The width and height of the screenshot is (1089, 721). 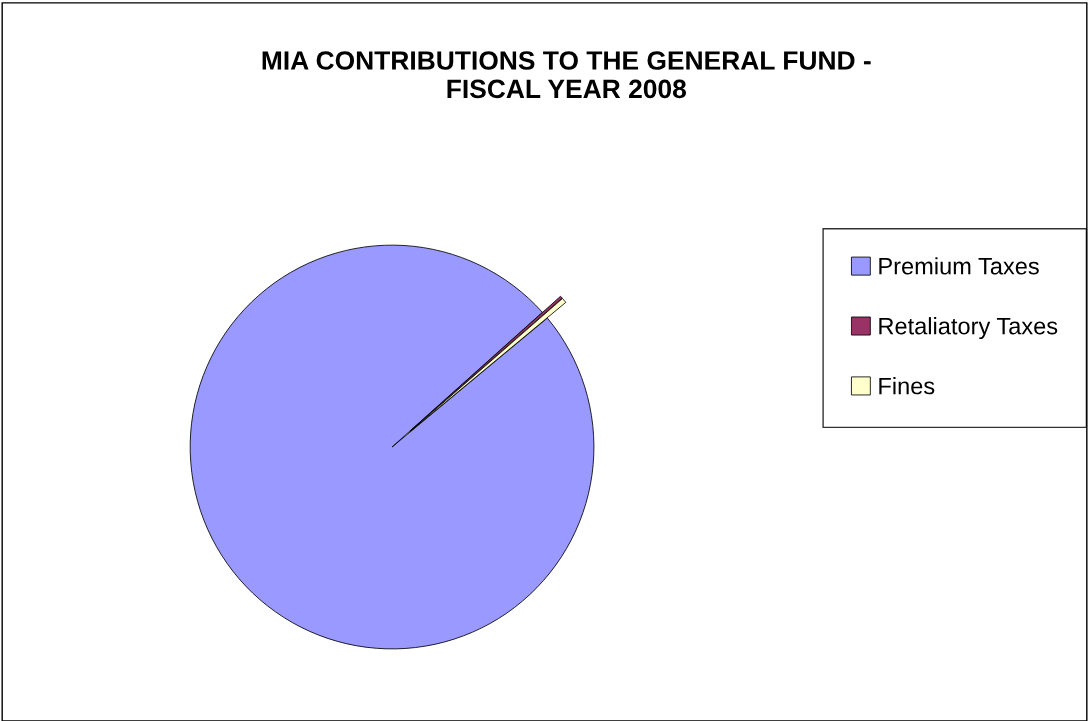 I want to click on legend-label: Retaliatory Taxes, so click(x=968, y=328).